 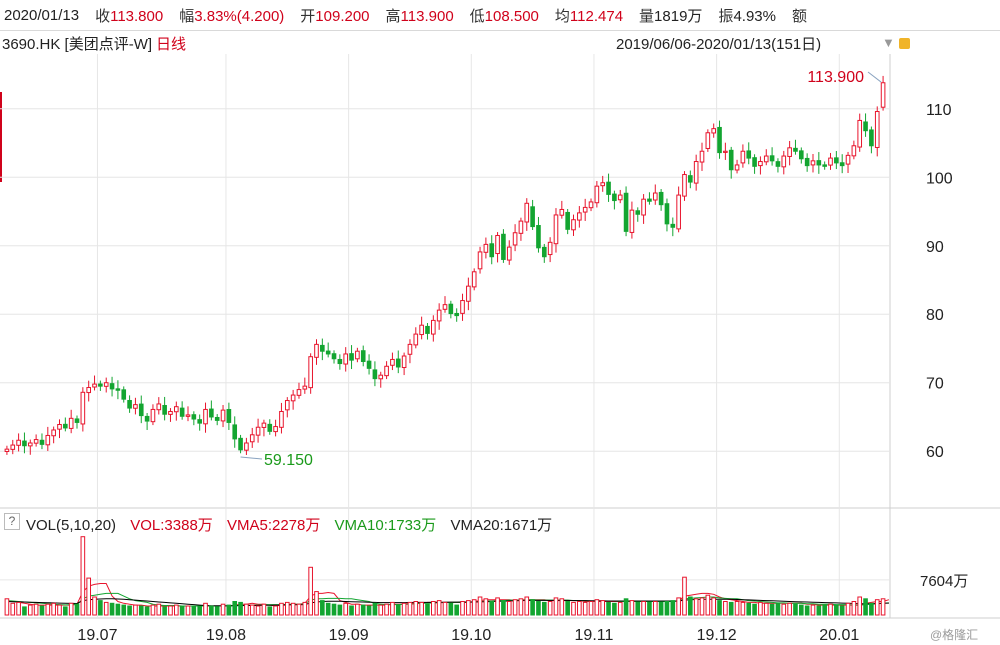 What do you see at coordinates (594, 635) in the screenshot?
I see `date-tick-label: 19.11` at bounding box center [594, 635].